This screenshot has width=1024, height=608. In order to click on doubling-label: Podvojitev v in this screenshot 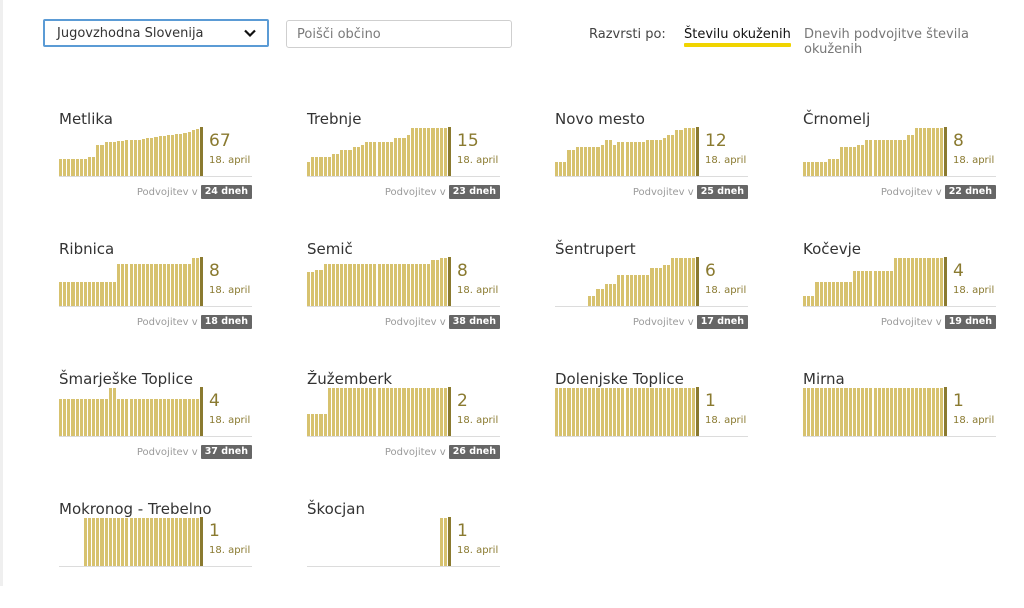, I will do `click(167, 322)`.